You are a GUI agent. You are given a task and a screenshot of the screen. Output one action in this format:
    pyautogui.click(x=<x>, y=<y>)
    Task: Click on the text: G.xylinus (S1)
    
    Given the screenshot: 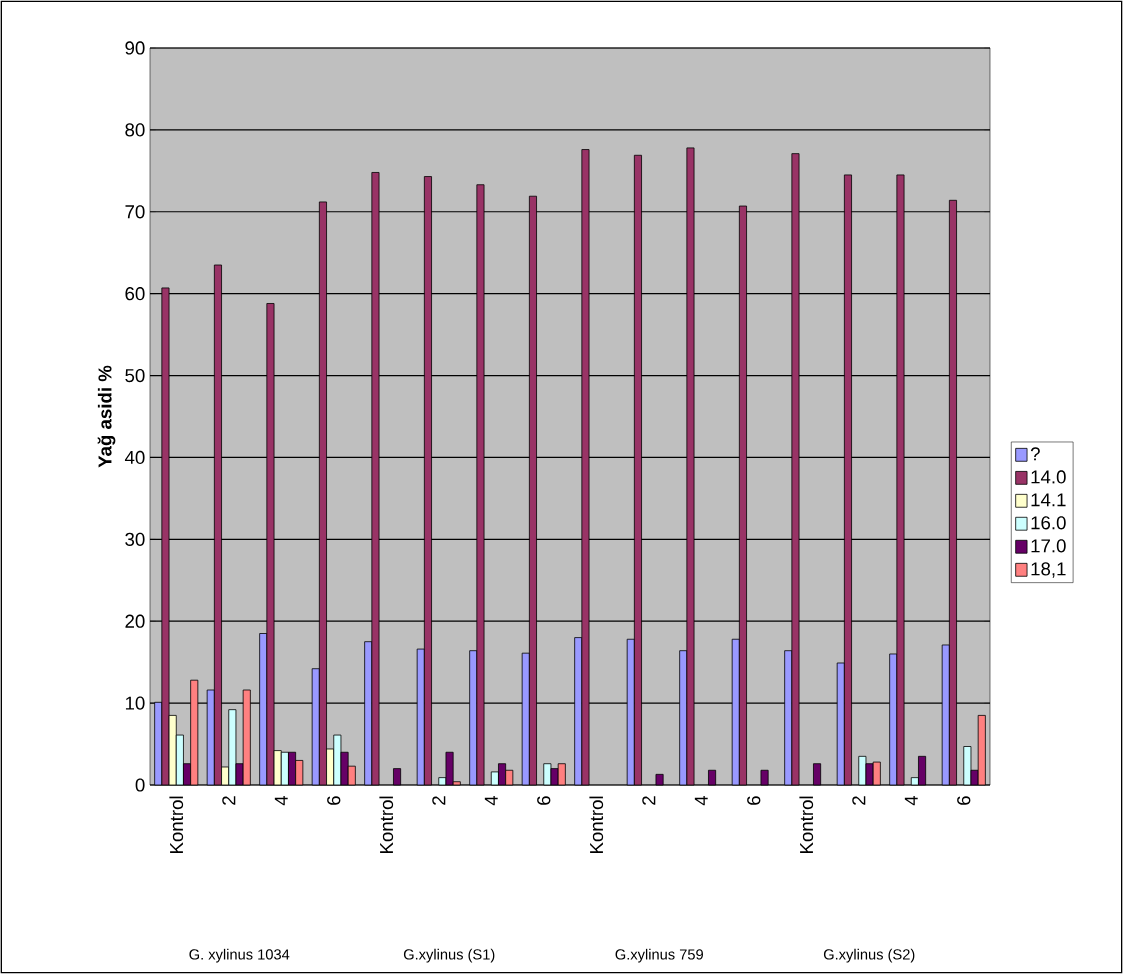 What is the action you would take?
    pyautogui.click(x=449, y=955)
    